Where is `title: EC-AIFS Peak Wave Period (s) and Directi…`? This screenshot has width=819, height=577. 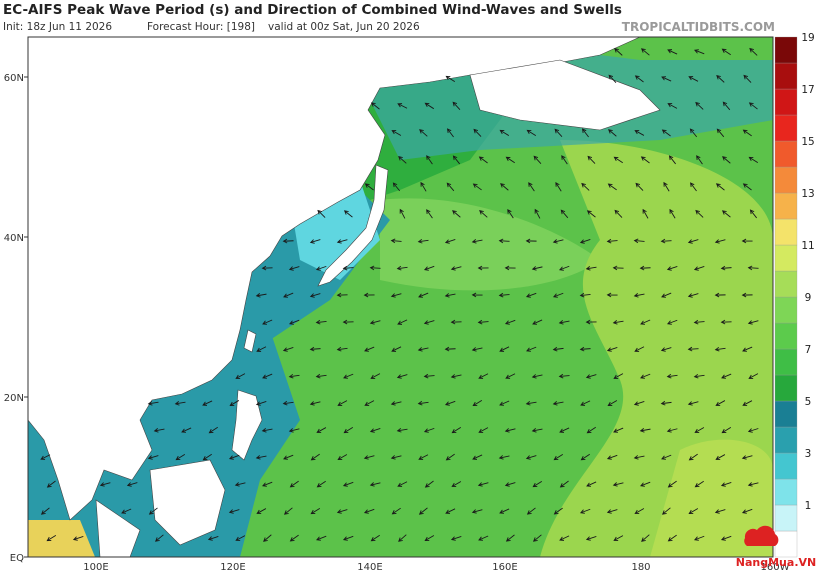
title: EC-AIFS Peak Wave Period (s) and Directi… is located at coordinates (312, 10).